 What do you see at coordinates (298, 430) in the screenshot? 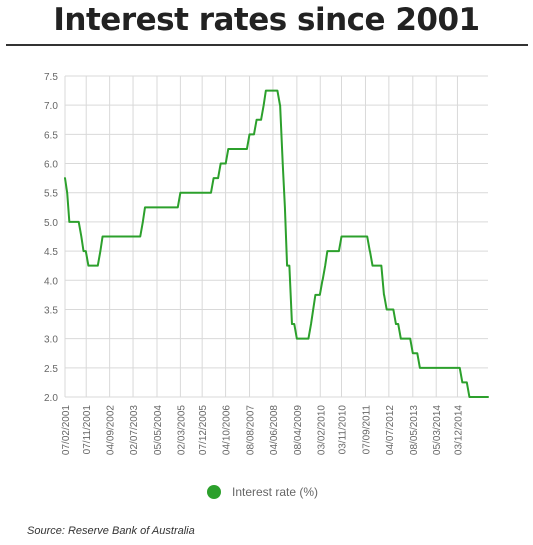
I see `x-tick-label: 08/04/2009` at bounding box center [298, 430].